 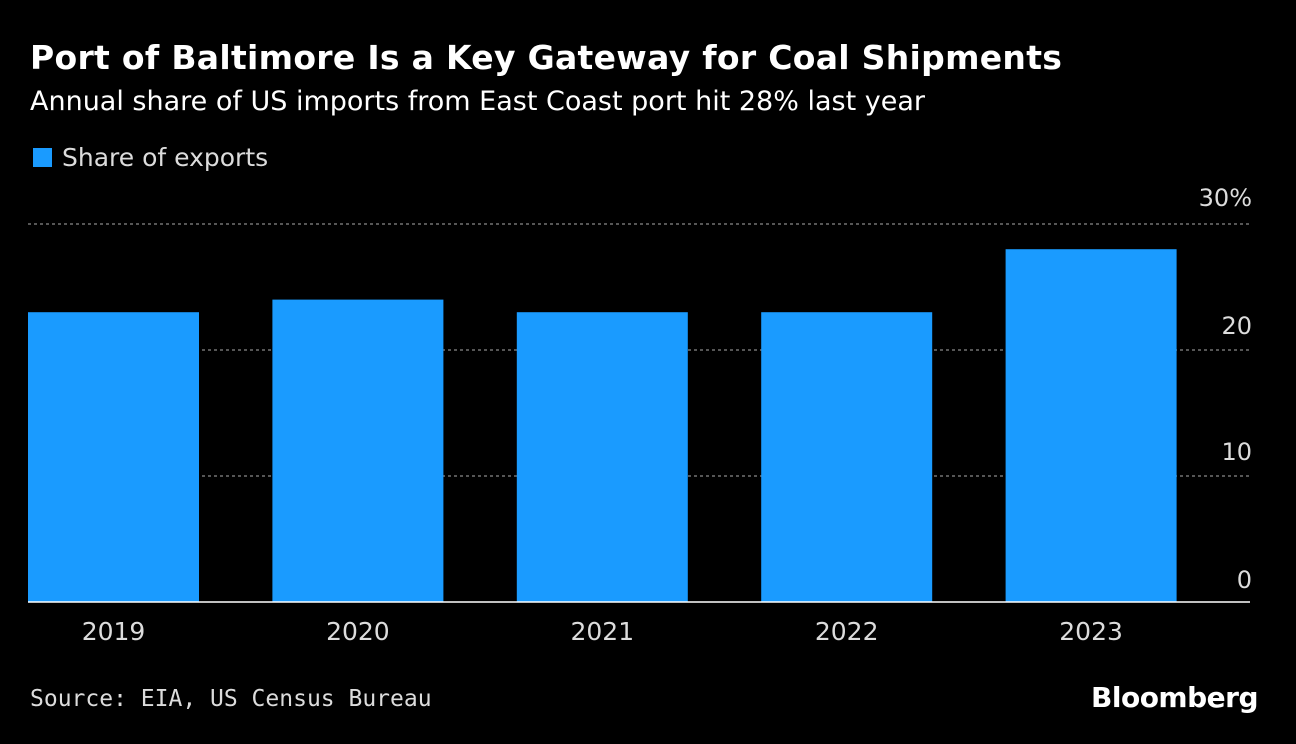 What do you see at coordinates (847, 631) in the screenshot?
I see `x-tick-label: 2022` at bounding box center [847, 631].